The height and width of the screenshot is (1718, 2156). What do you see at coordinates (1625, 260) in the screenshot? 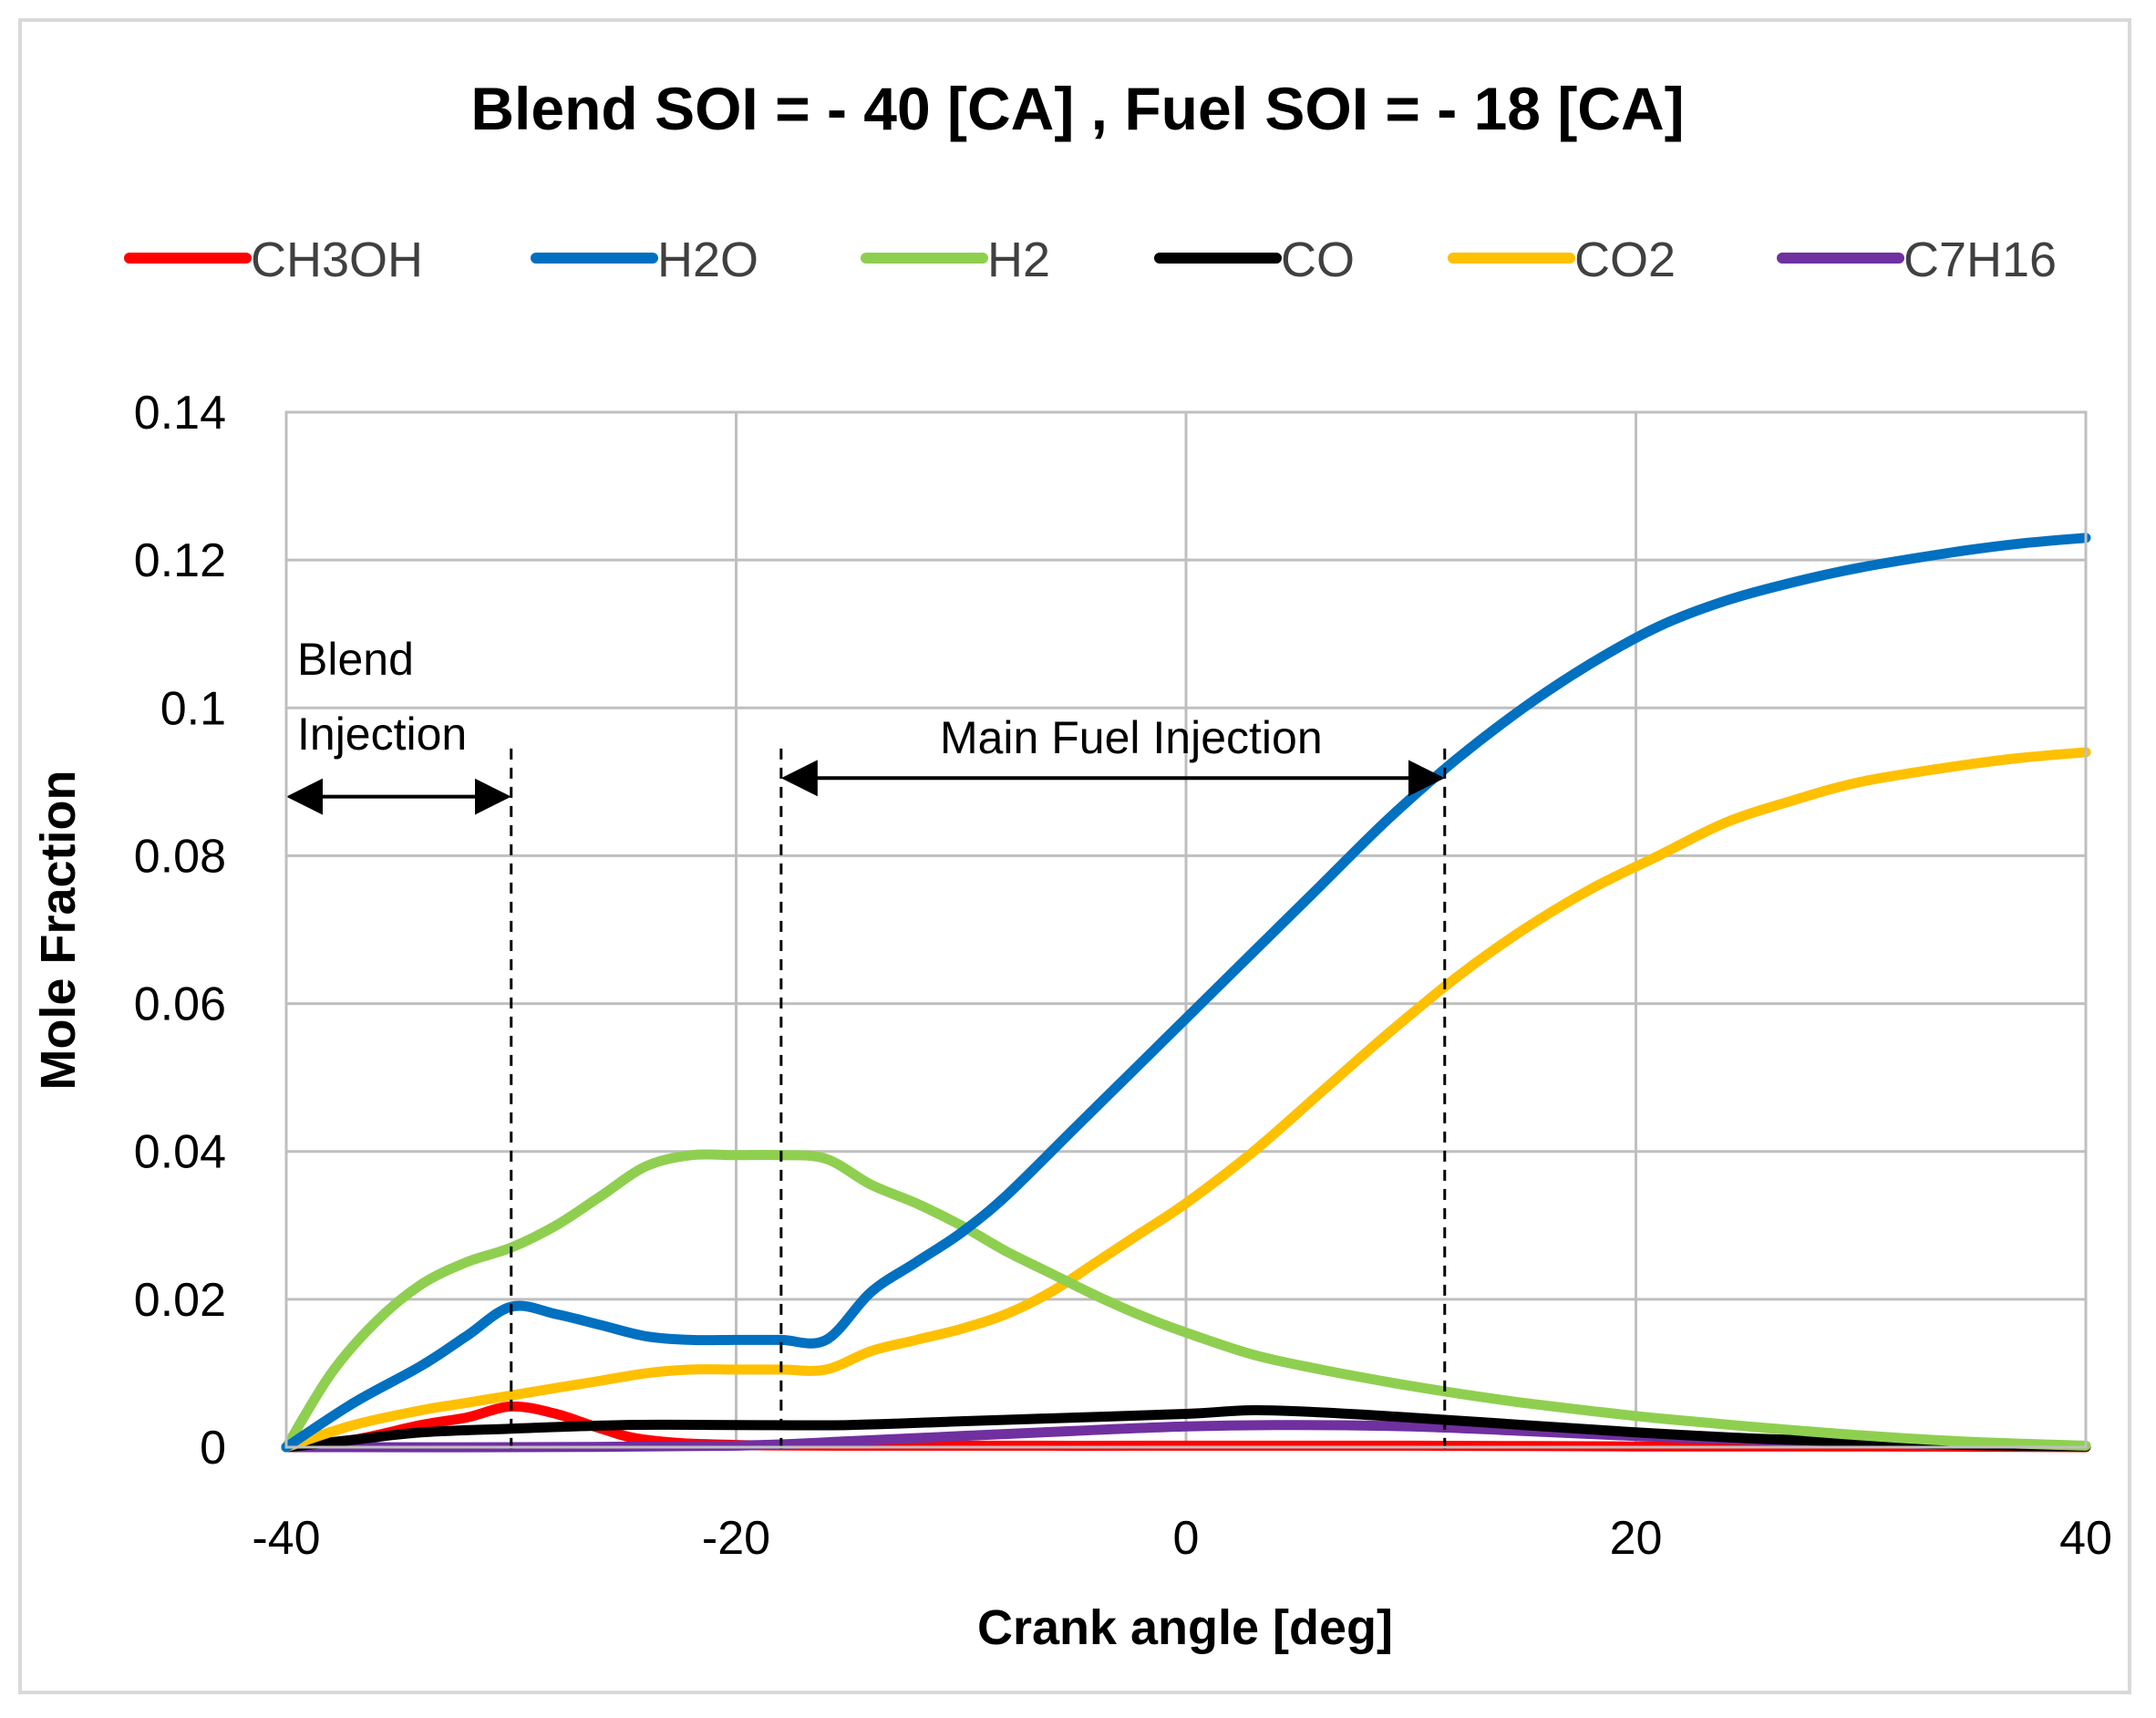
I see `legend-label-co2: CO2` at bounding box center [1625, 260].